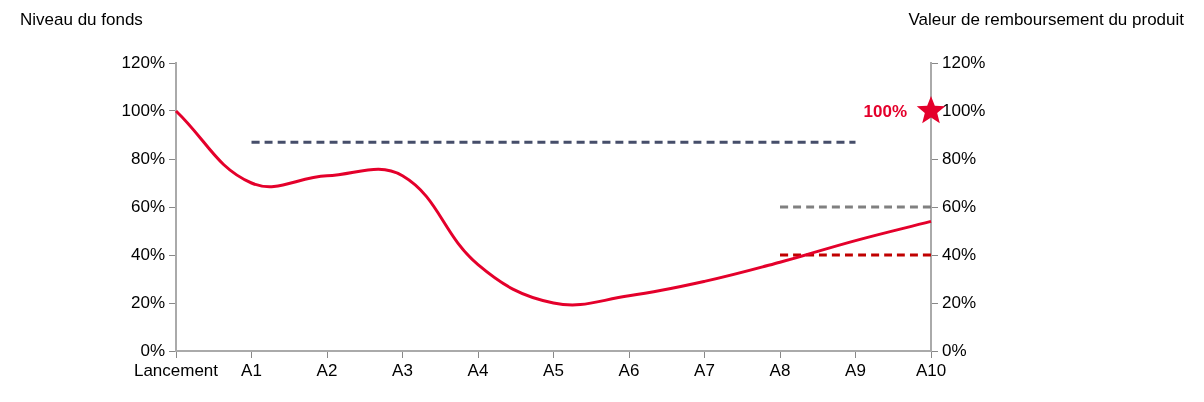 The image size is (1204, 402). What do you see at coordinates (959, 254) in the screenshot?
I see `y2-tick-label: 40%` at bounding box center [959, 254].